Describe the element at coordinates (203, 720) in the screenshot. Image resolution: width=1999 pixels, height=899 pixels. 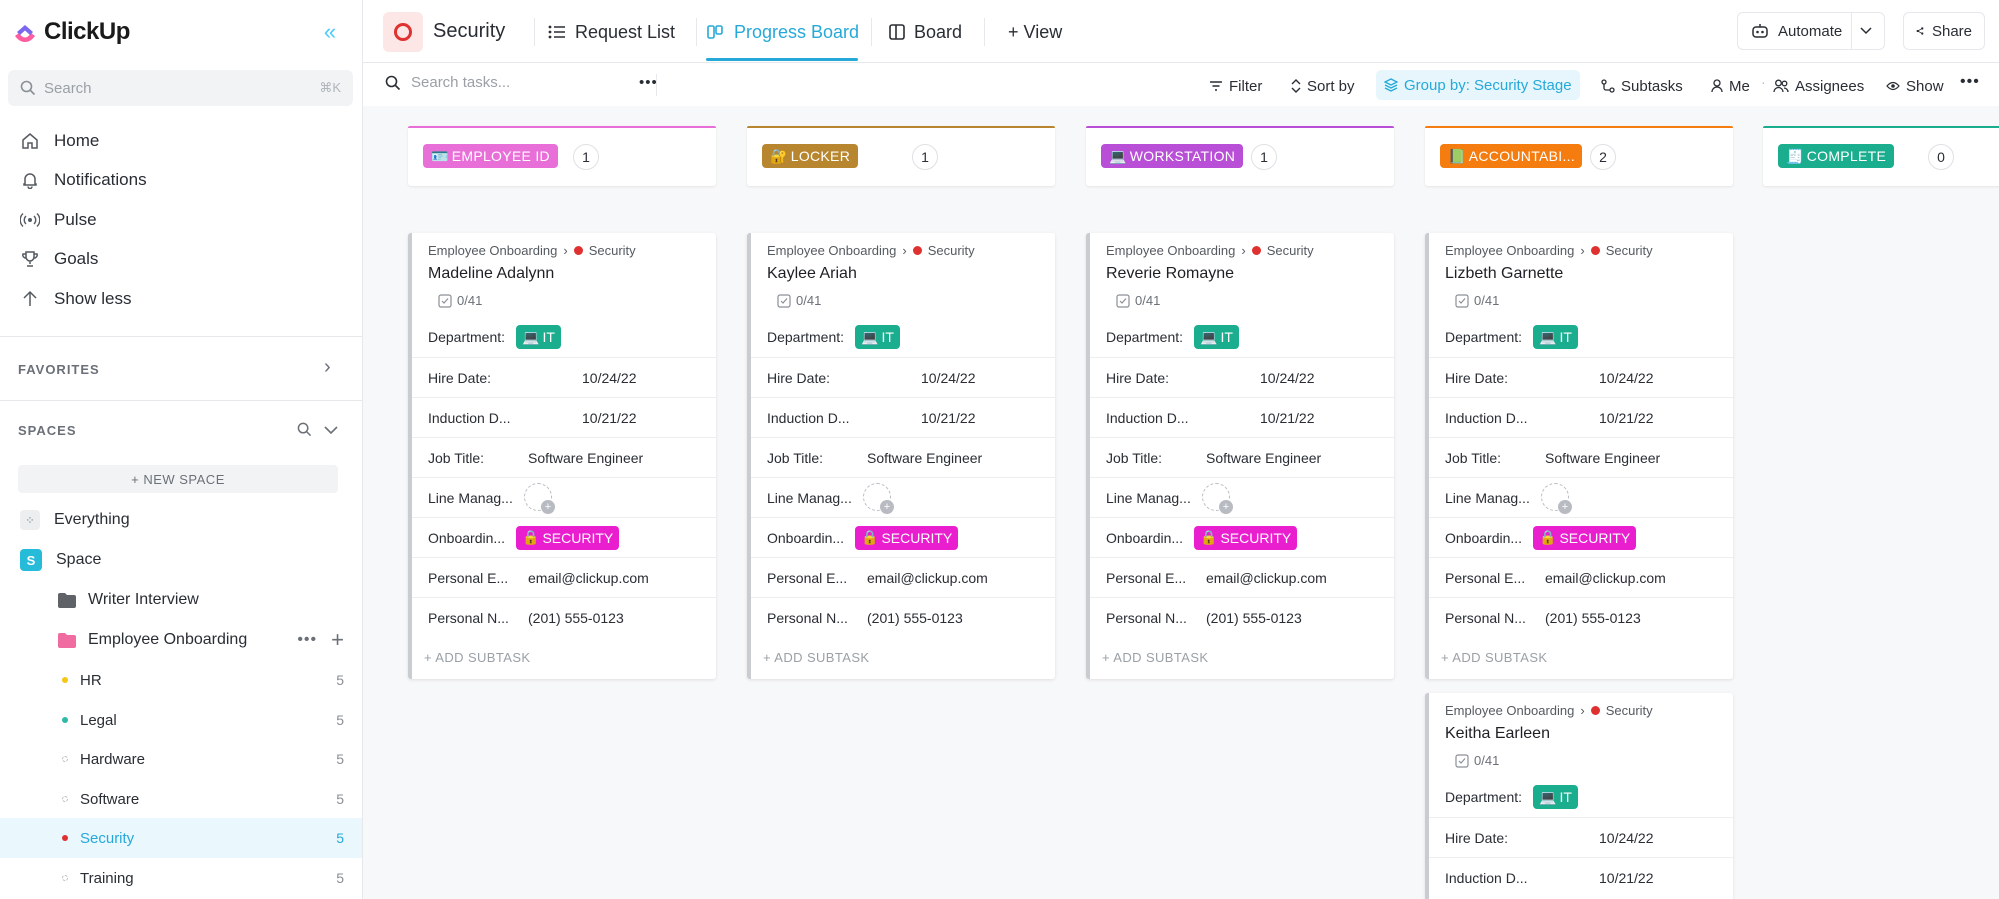
I see `list-item-legal: Legal 5` at that location.